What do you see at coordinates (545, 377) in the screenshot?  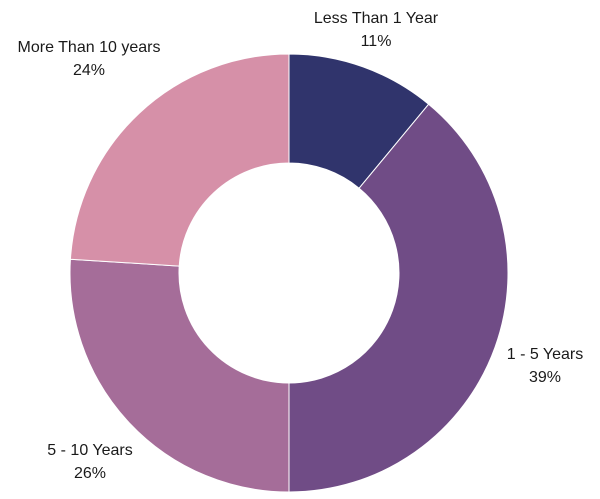 I see `slice-value-label: 39%` at bounding box center [545, 377].